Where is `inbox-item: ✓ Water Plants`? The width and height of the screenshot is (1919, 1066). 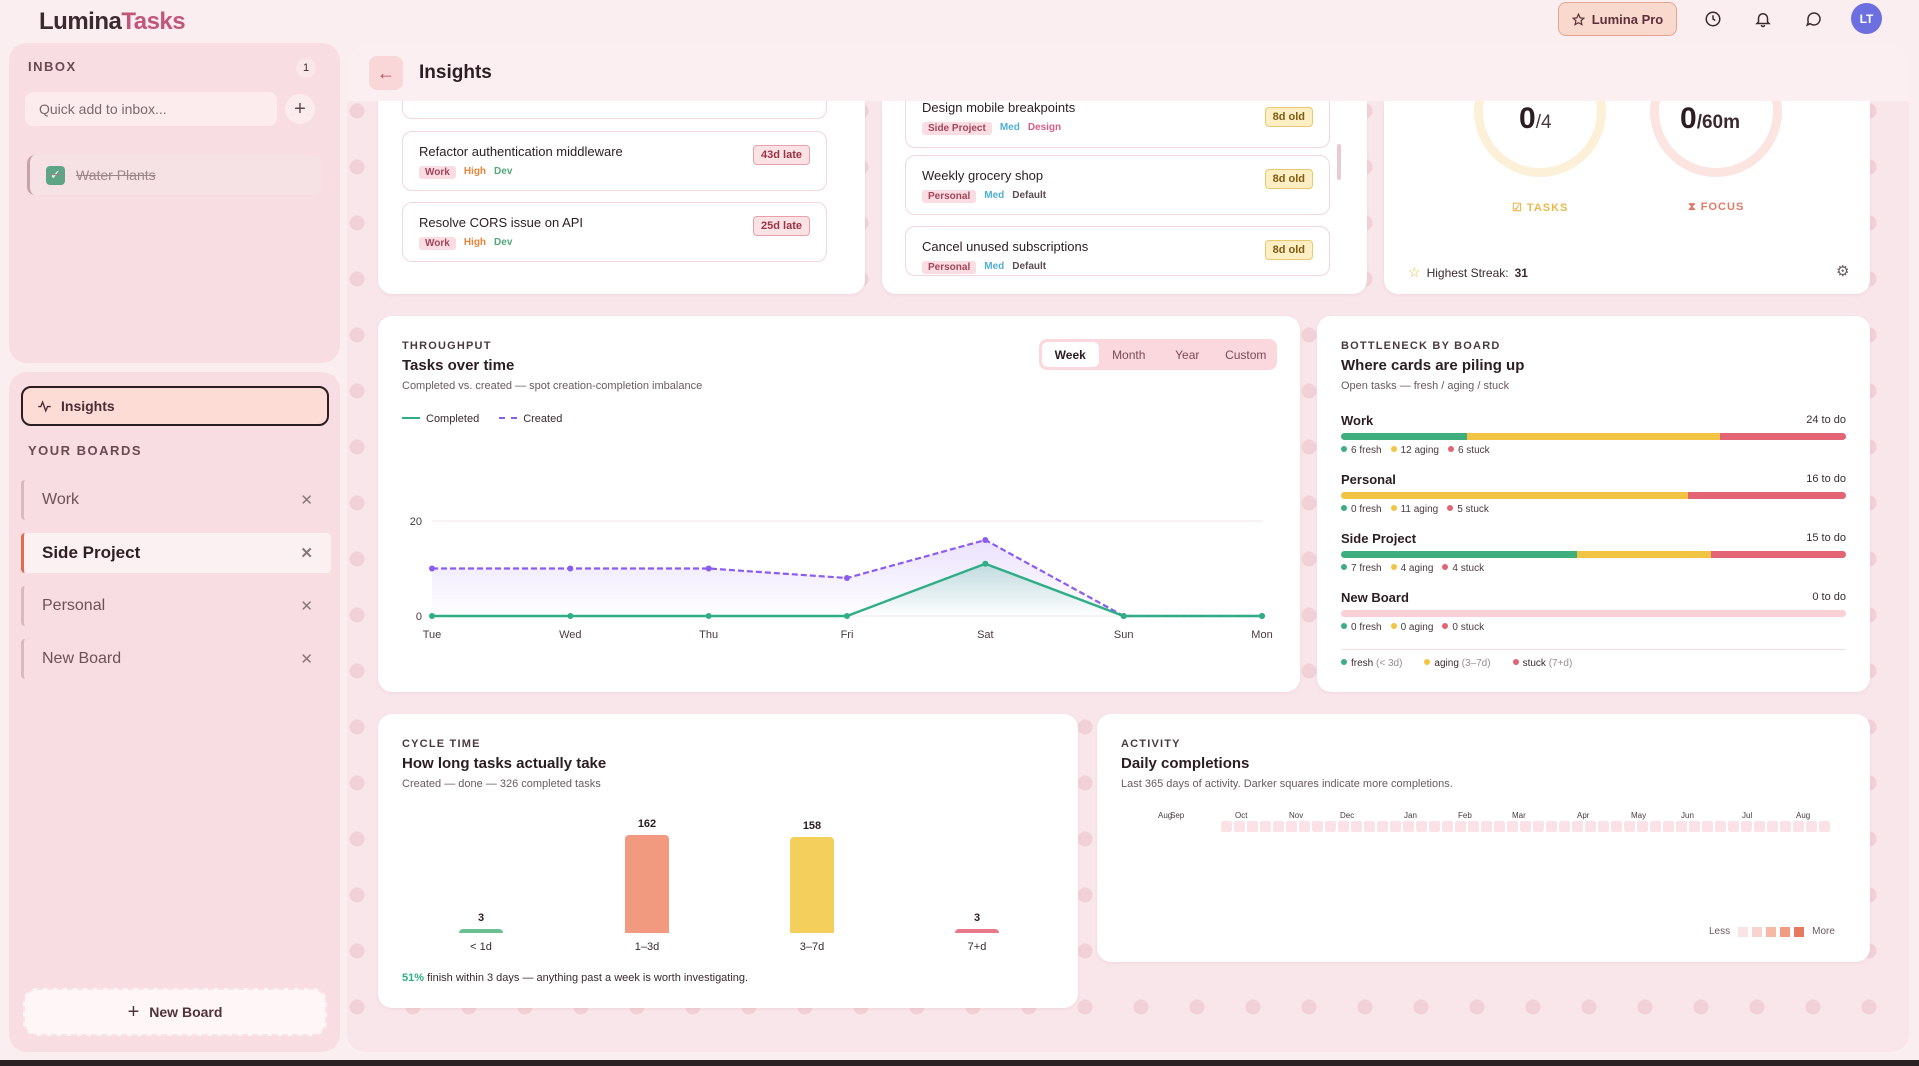 inbox-item: ✓ Water Plants is located at coordinates (174, 175).